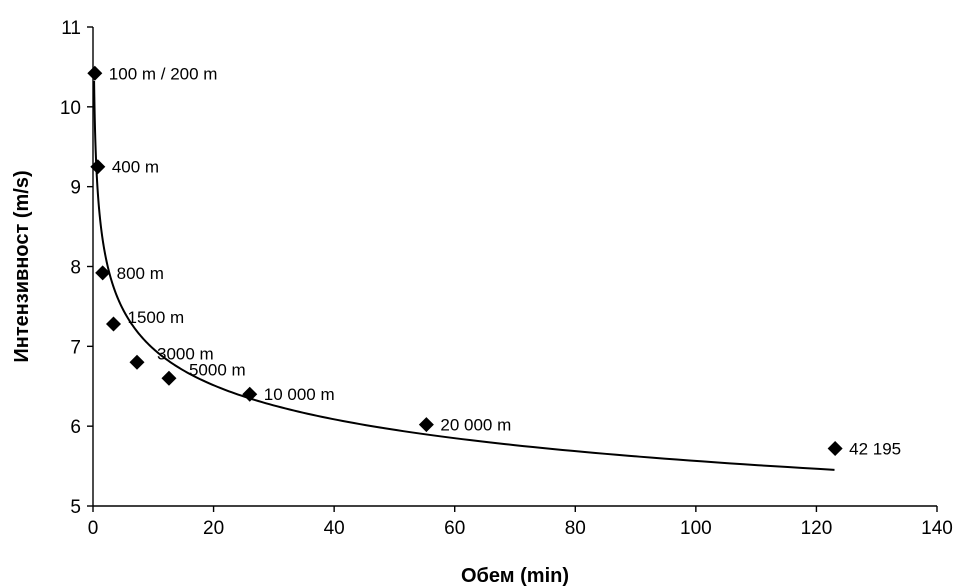 The height and width of the screenshot is (586, 961). I want to click on y-tick-label: 11, so click(71, 28).